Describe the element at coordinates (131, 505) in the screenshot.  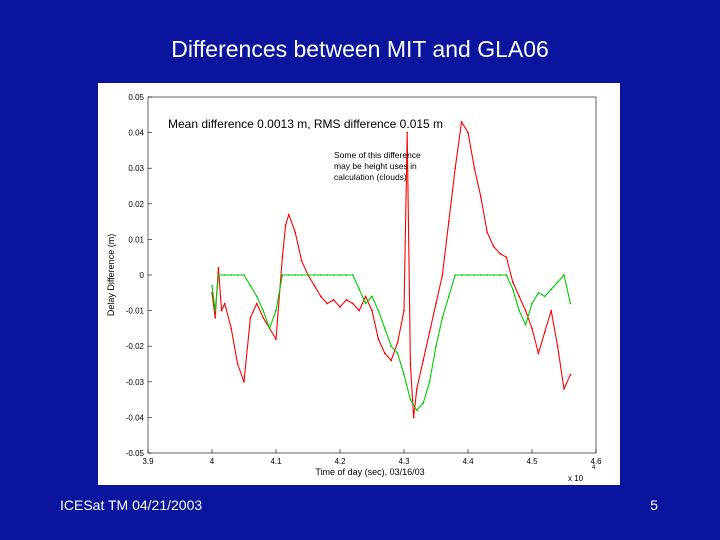
I see `footer-left: ICESat TM 04/21/2003` at that location.